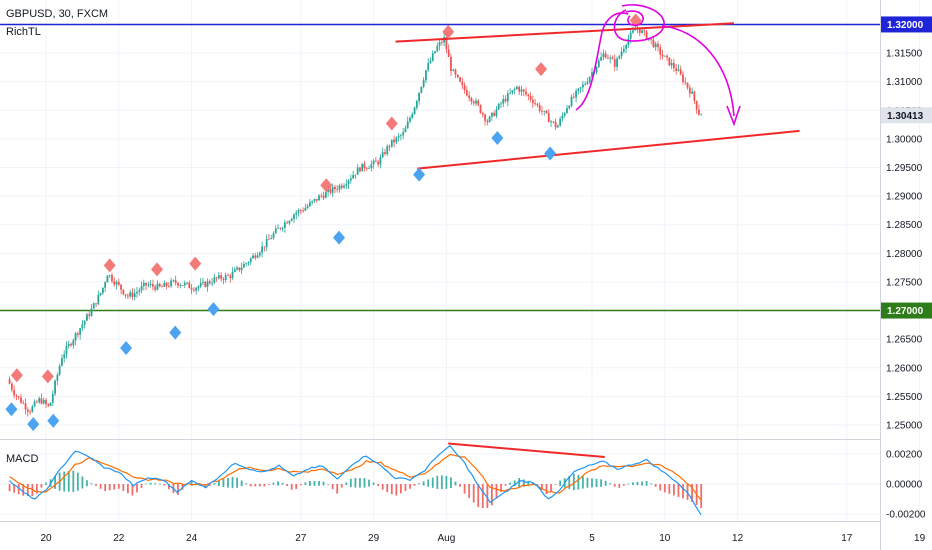 Image resolution: width=932 pixels, height=550 pixels. What do you see at coordinates (634, 18) in the screenshot?
I see `projection-circle-inner` at bounding box center [634, 18].